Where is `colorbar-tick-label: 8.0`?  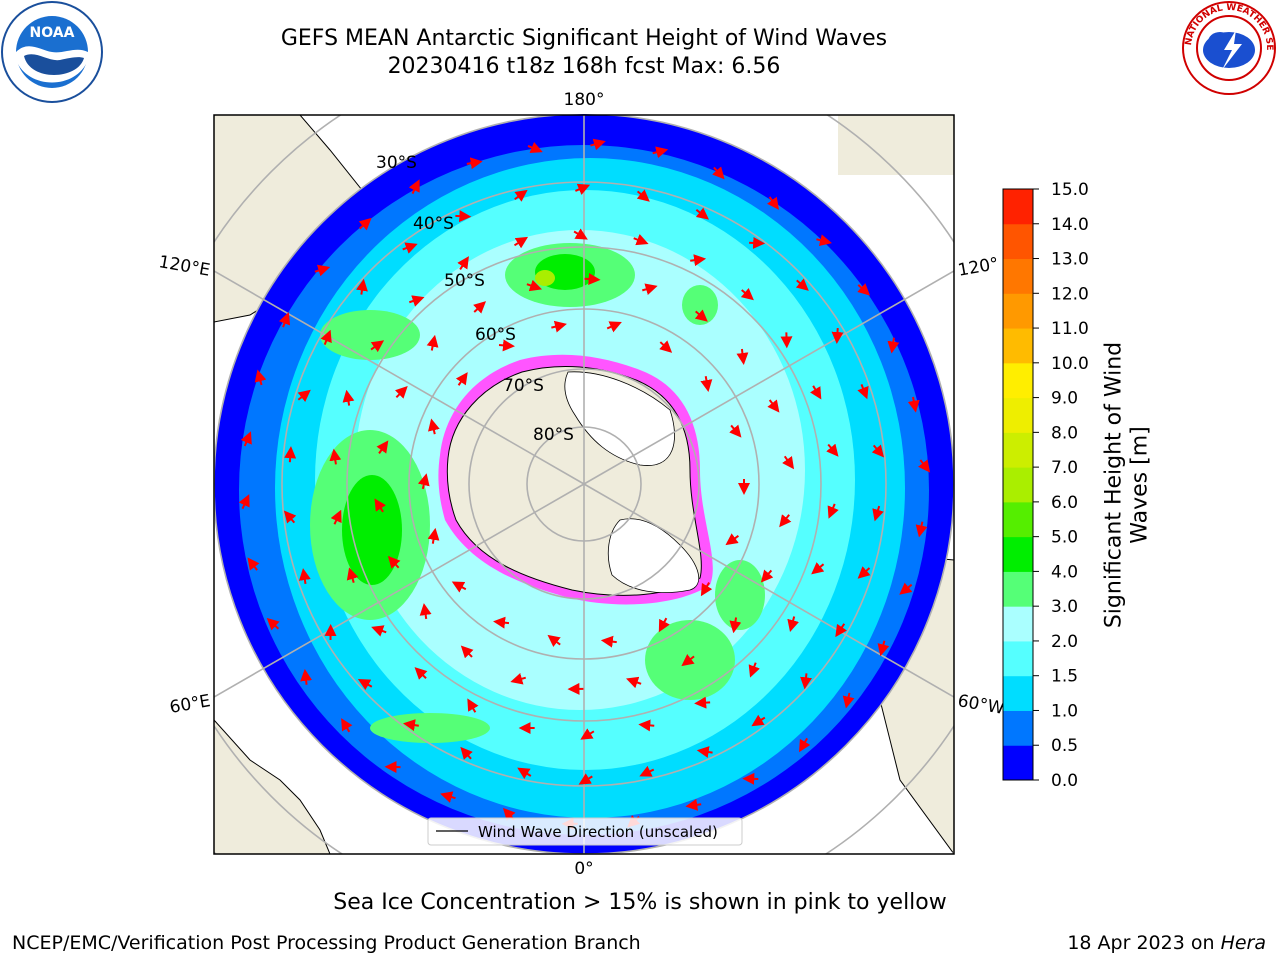 colorbar-tick-label: 8.0 is located at coordinates (1064, 433).